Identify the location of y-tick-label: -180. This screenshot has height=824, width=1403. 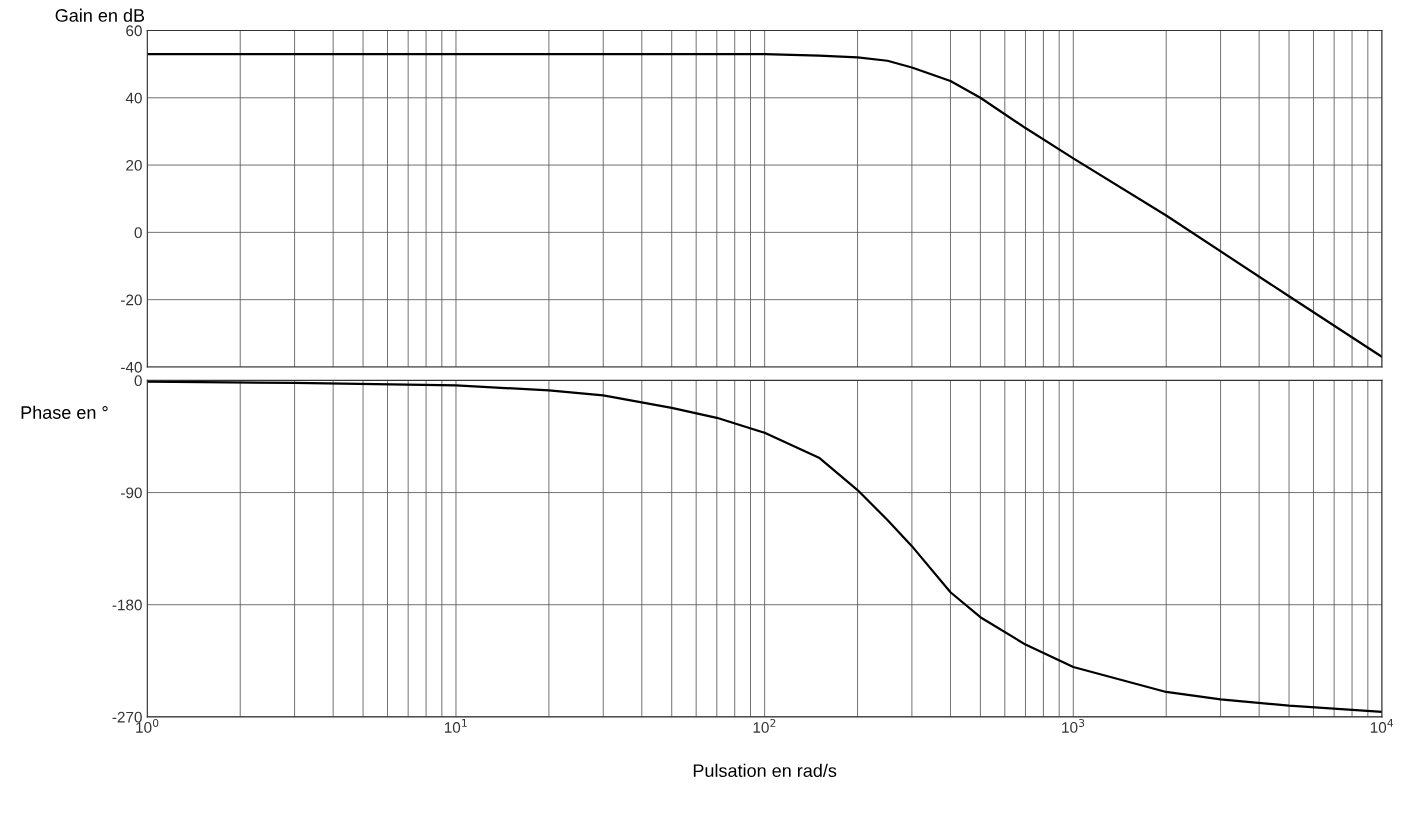
(127, 605).